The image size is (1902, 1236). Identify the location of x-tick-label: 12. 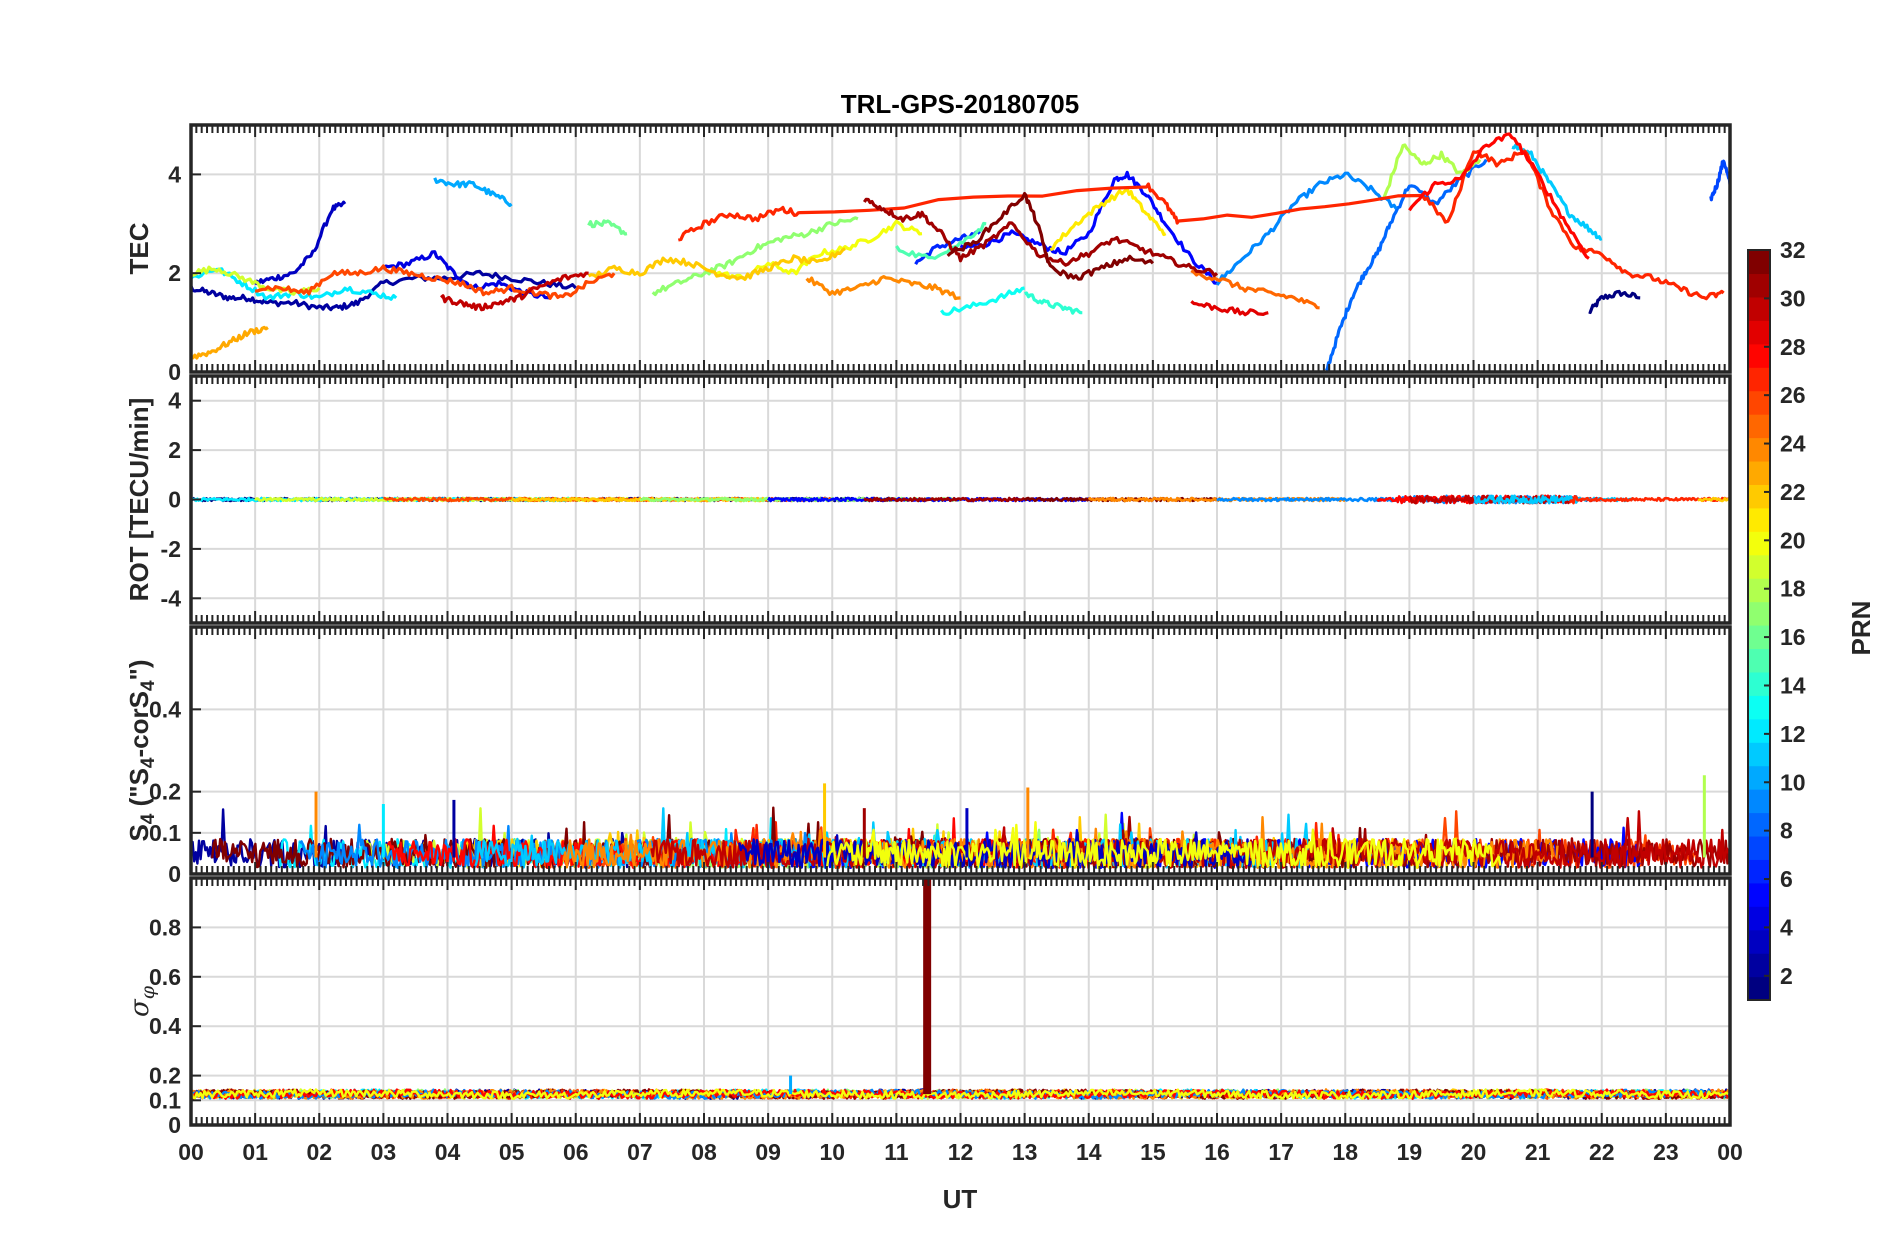
(961, 1152).